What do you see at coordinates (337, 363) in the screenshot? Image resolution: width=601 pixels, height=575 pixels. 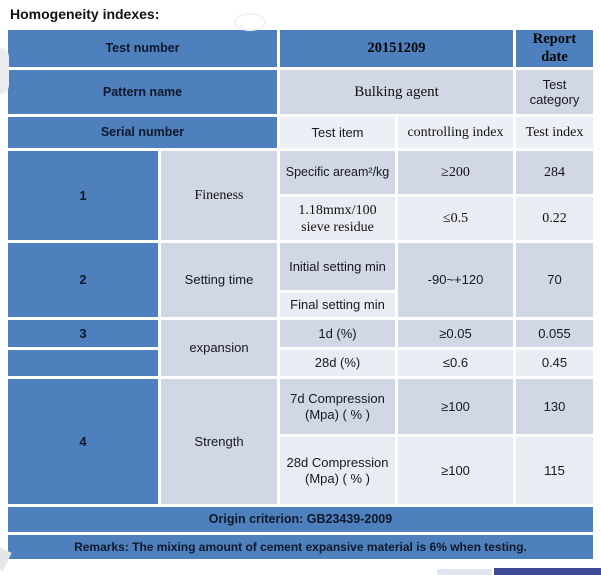 I see `cell-item-28d: 28d (%)` at bounding box center [337, 363].